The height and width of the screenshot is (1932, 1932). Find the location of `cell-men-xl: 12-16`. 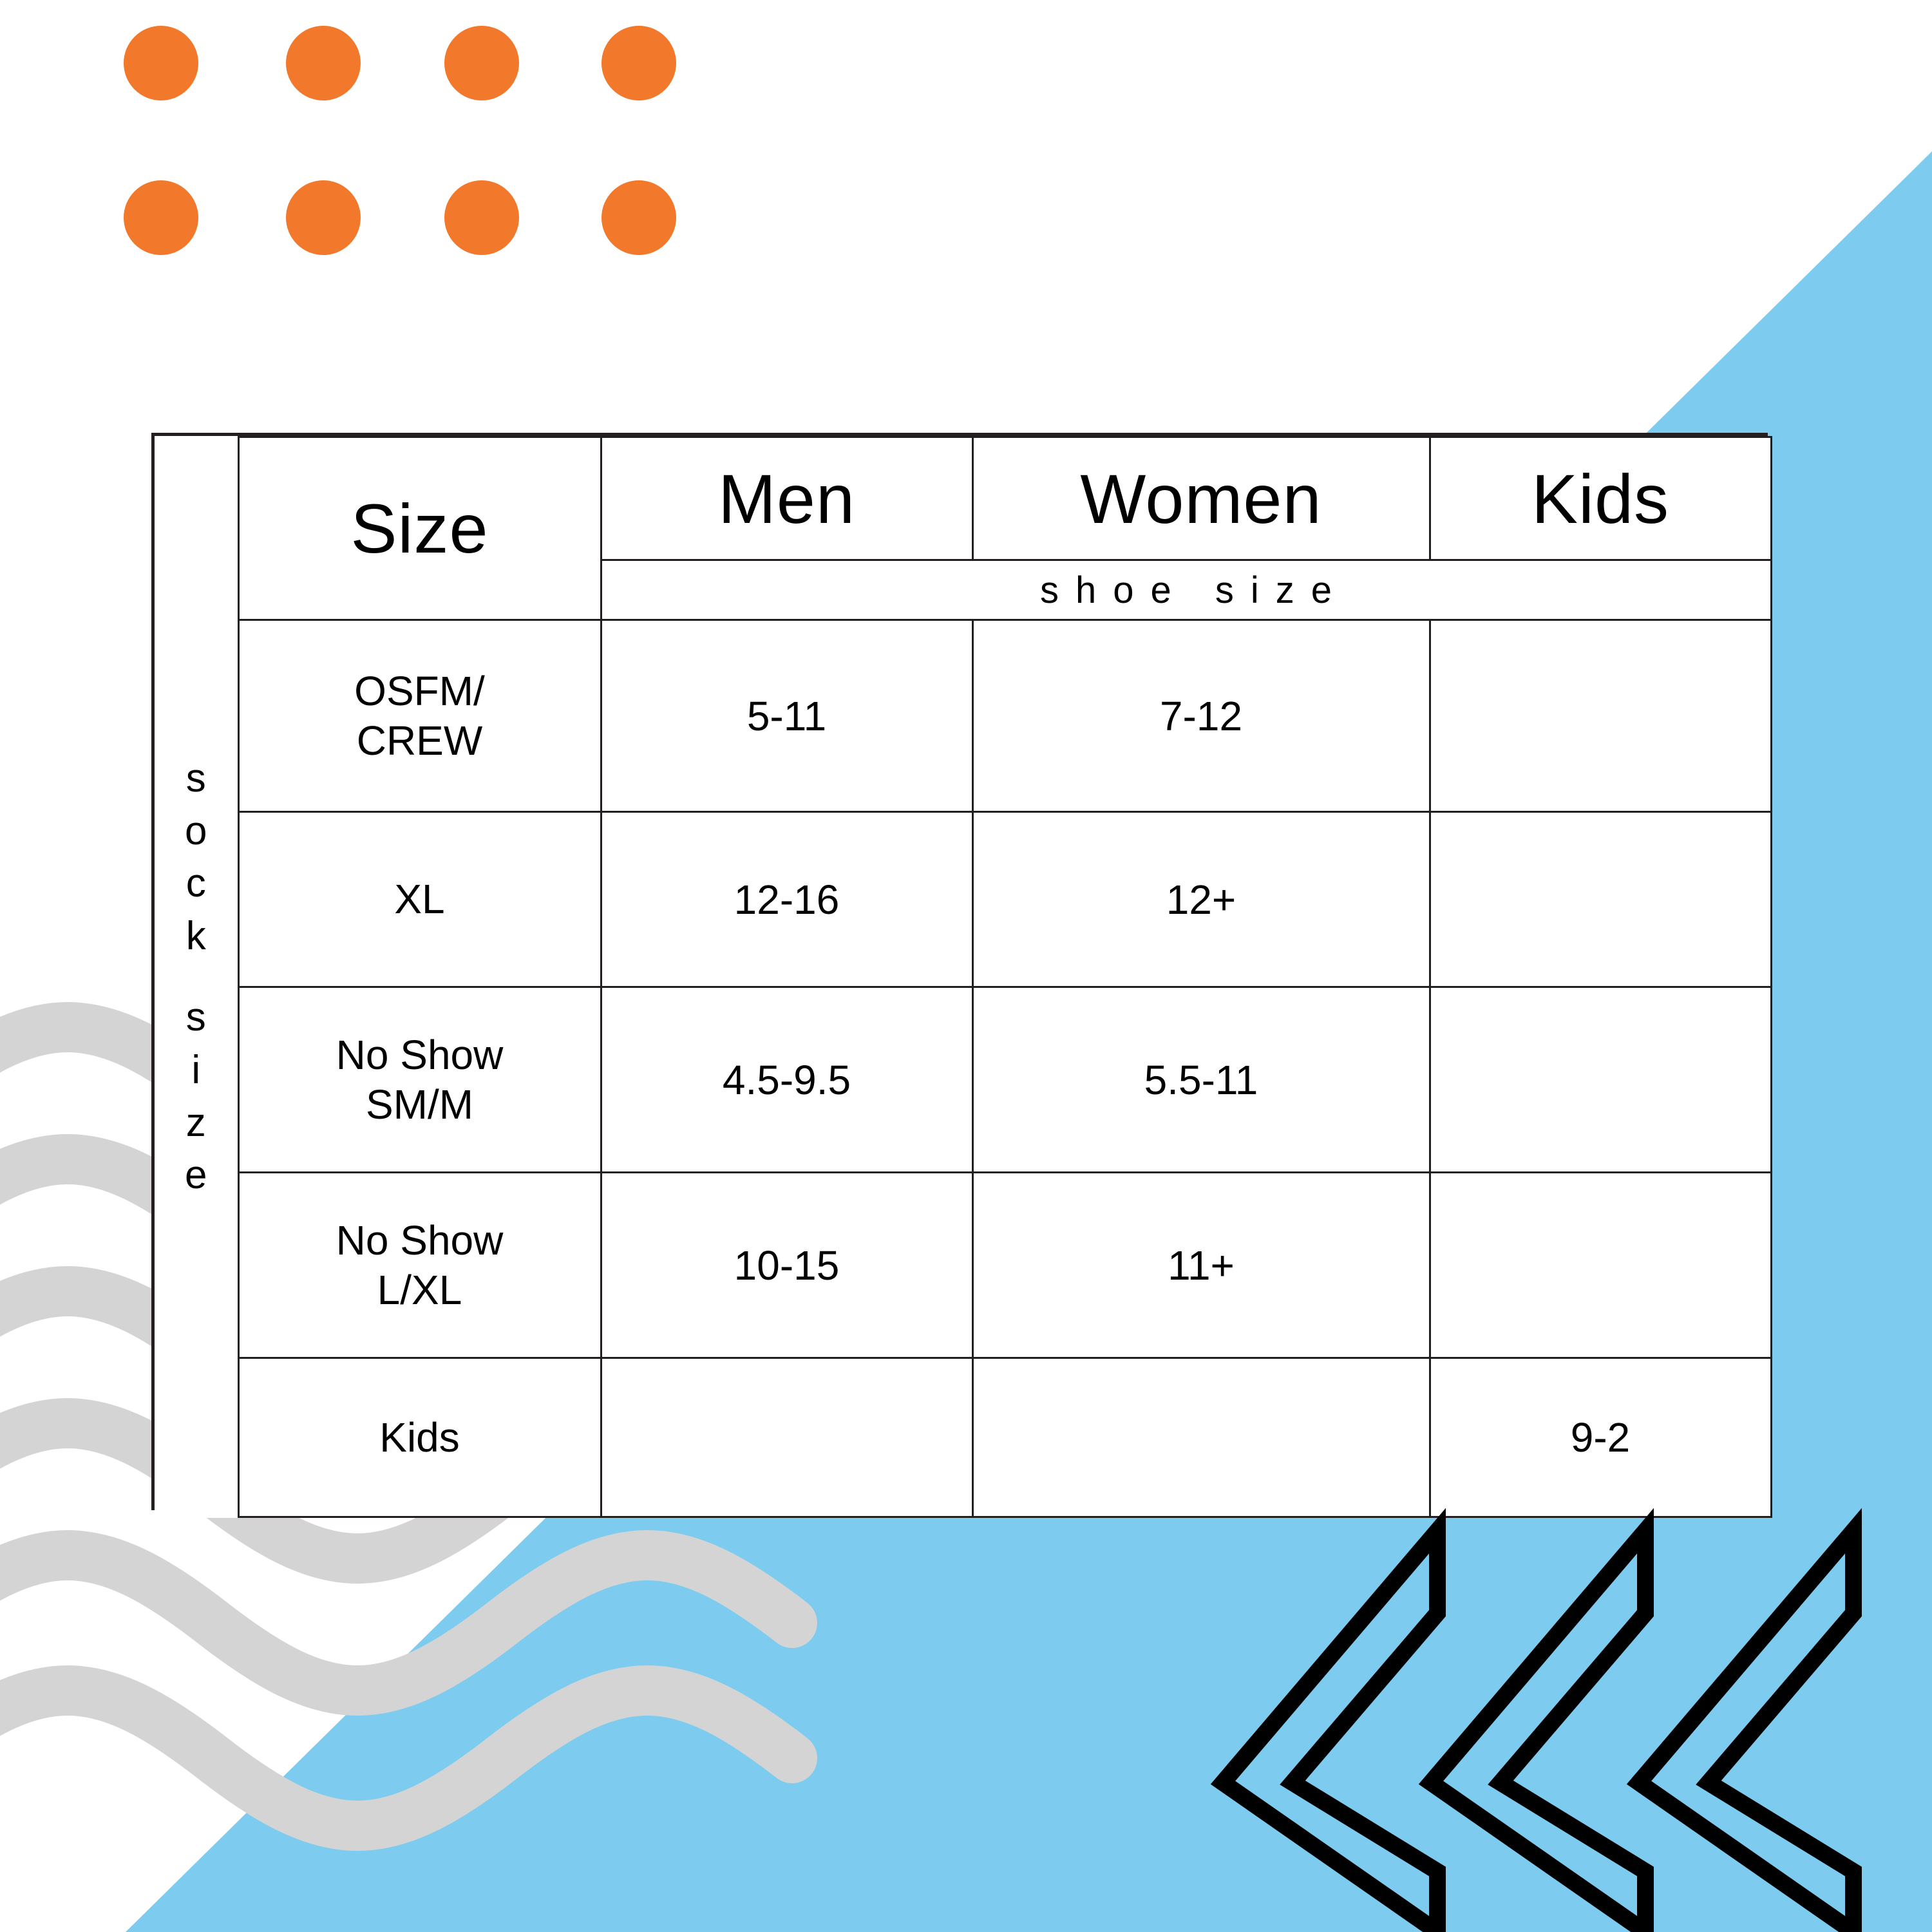

cell-men-xl: 12-16 is located at coordinates (787, 900).